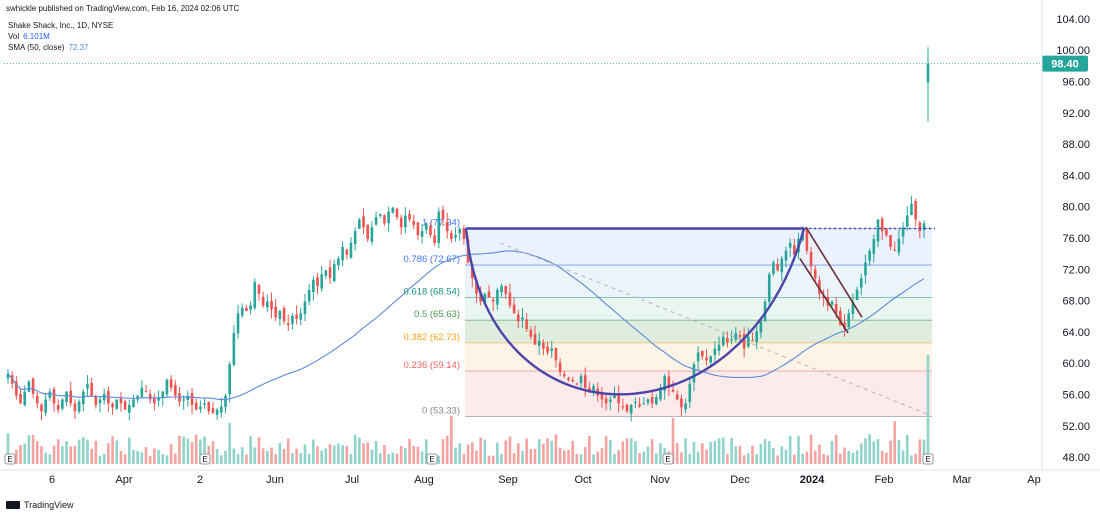 The image size is (1100, 514). What do you see at coordinates (1076, 82) in the screenshot?
I see `y-tick-label: 96.00` at bounding box center [1076, 82].